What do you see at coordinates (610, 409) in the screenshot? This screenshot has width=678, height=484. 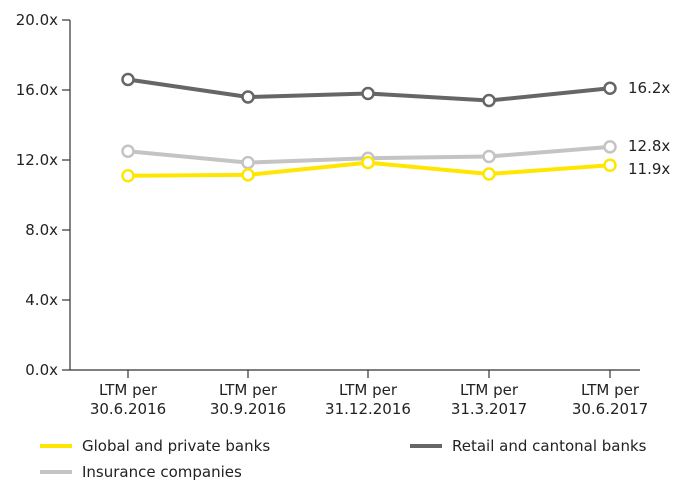 I see `x-tick-label-line: 30.6.2017` at bounding box center [610, 409].